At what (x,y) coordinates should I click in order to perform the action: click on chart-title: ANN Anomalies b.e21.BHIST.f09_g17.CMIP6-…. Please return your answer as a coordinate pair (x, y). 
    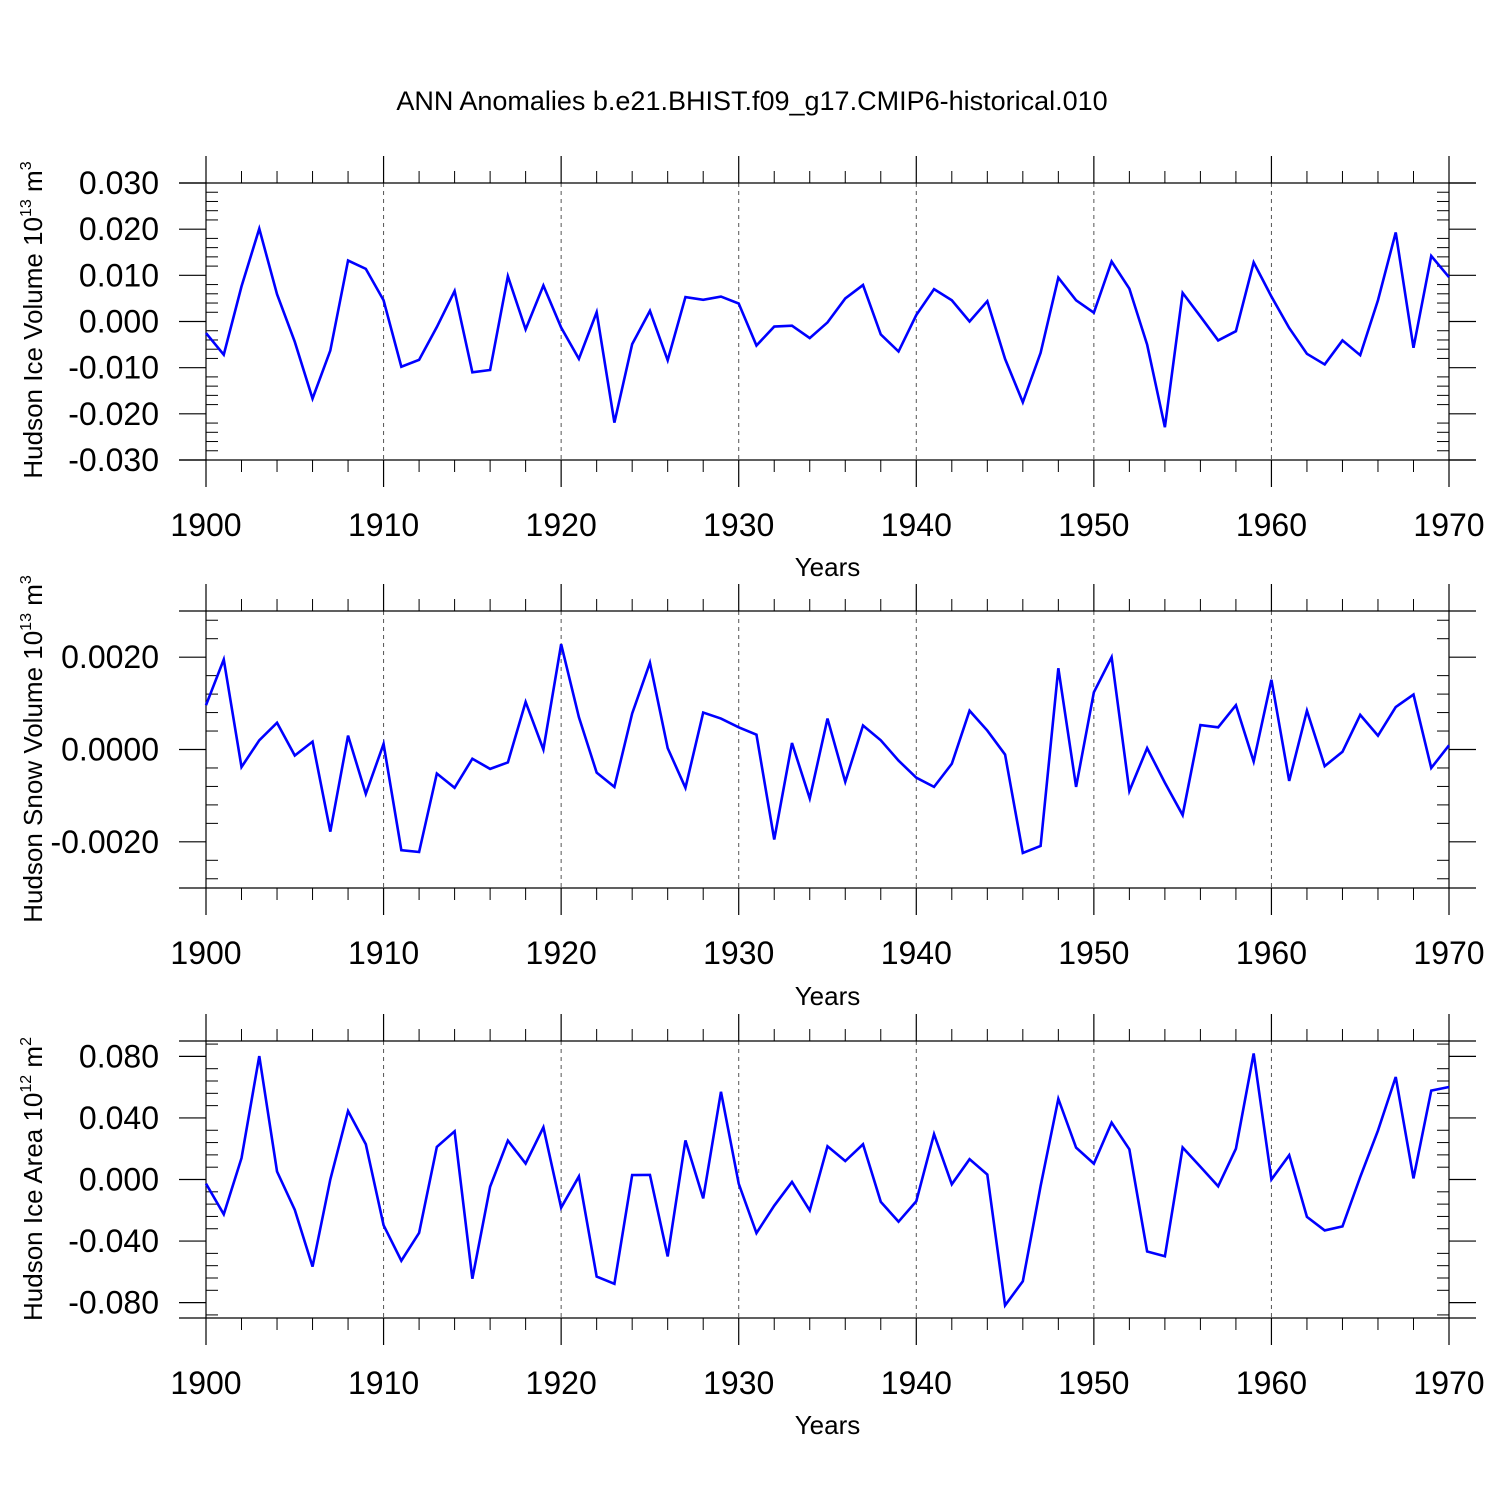
    Looking at the image, I should click on (751, 101).